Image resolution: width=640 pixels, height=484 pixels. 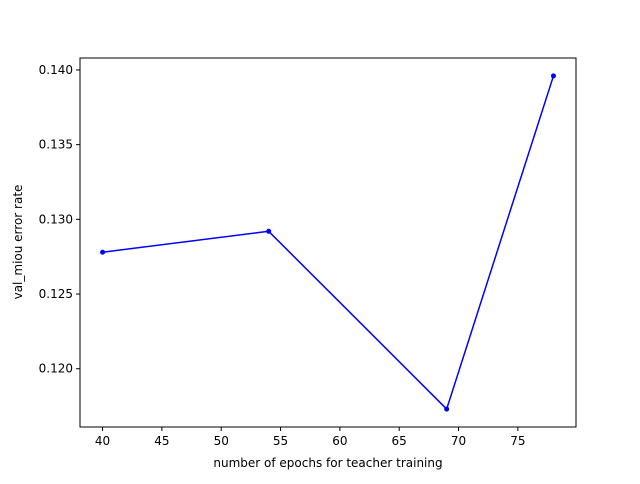 What do you see at coordinates (339, 441) in the screenshot?
I see `x-tick-label: 60` at bounding box center [339, 441].